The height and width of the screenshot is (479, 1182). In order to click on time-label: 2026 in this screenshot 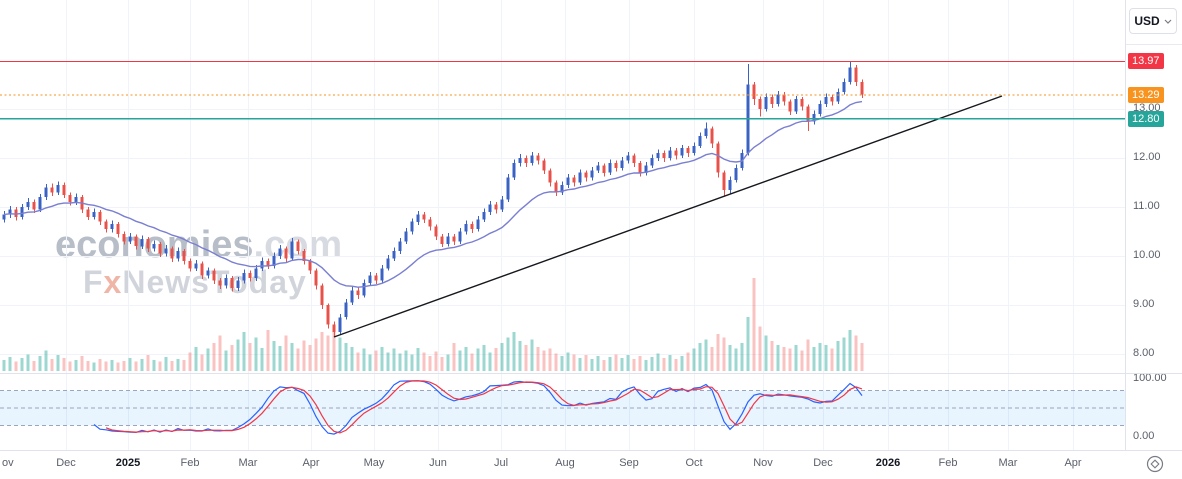, I will do `click(888, 463)`.